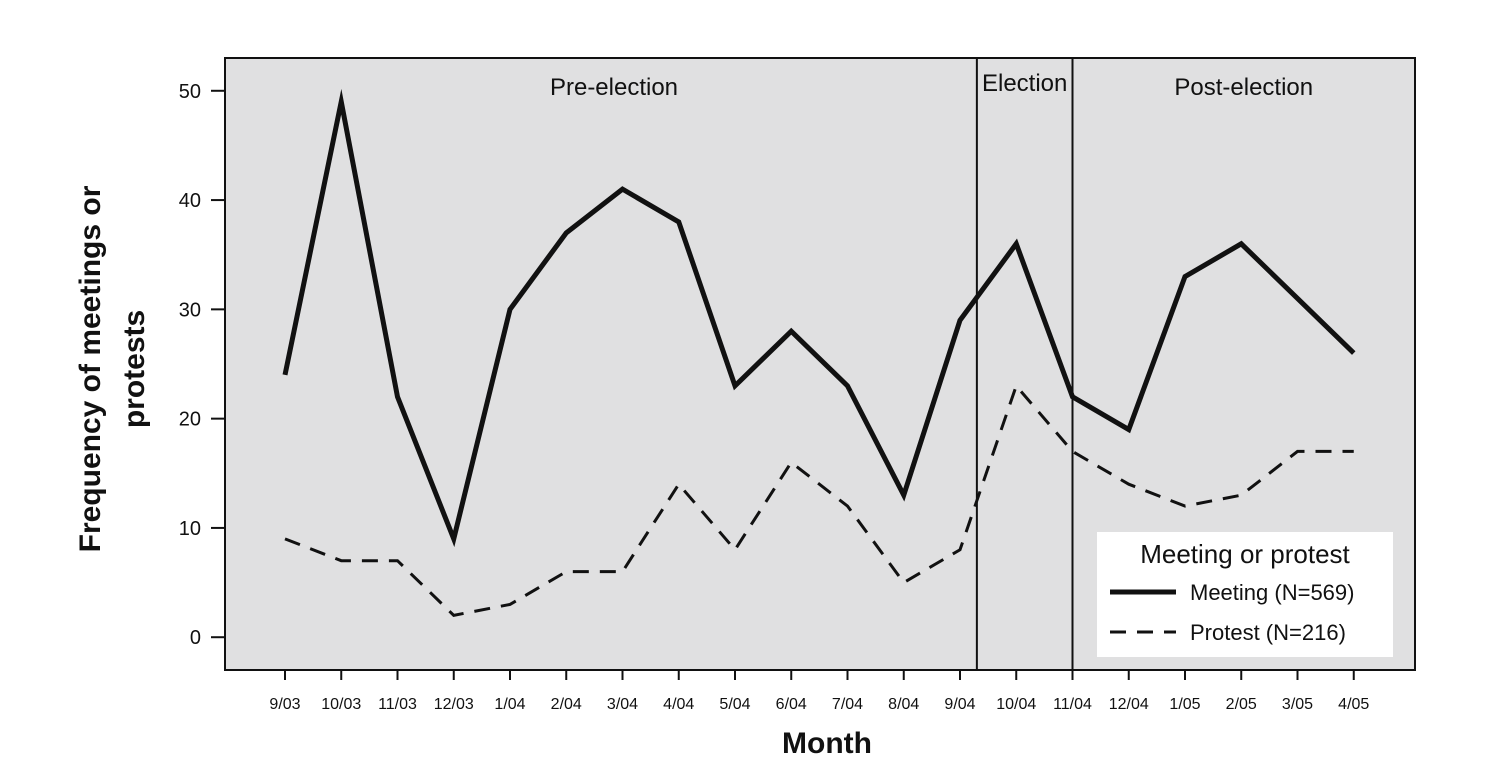  Describe the element at coordinates (190, 310) in the screenshot. I see `y-tick-label-30: 30` at that location.